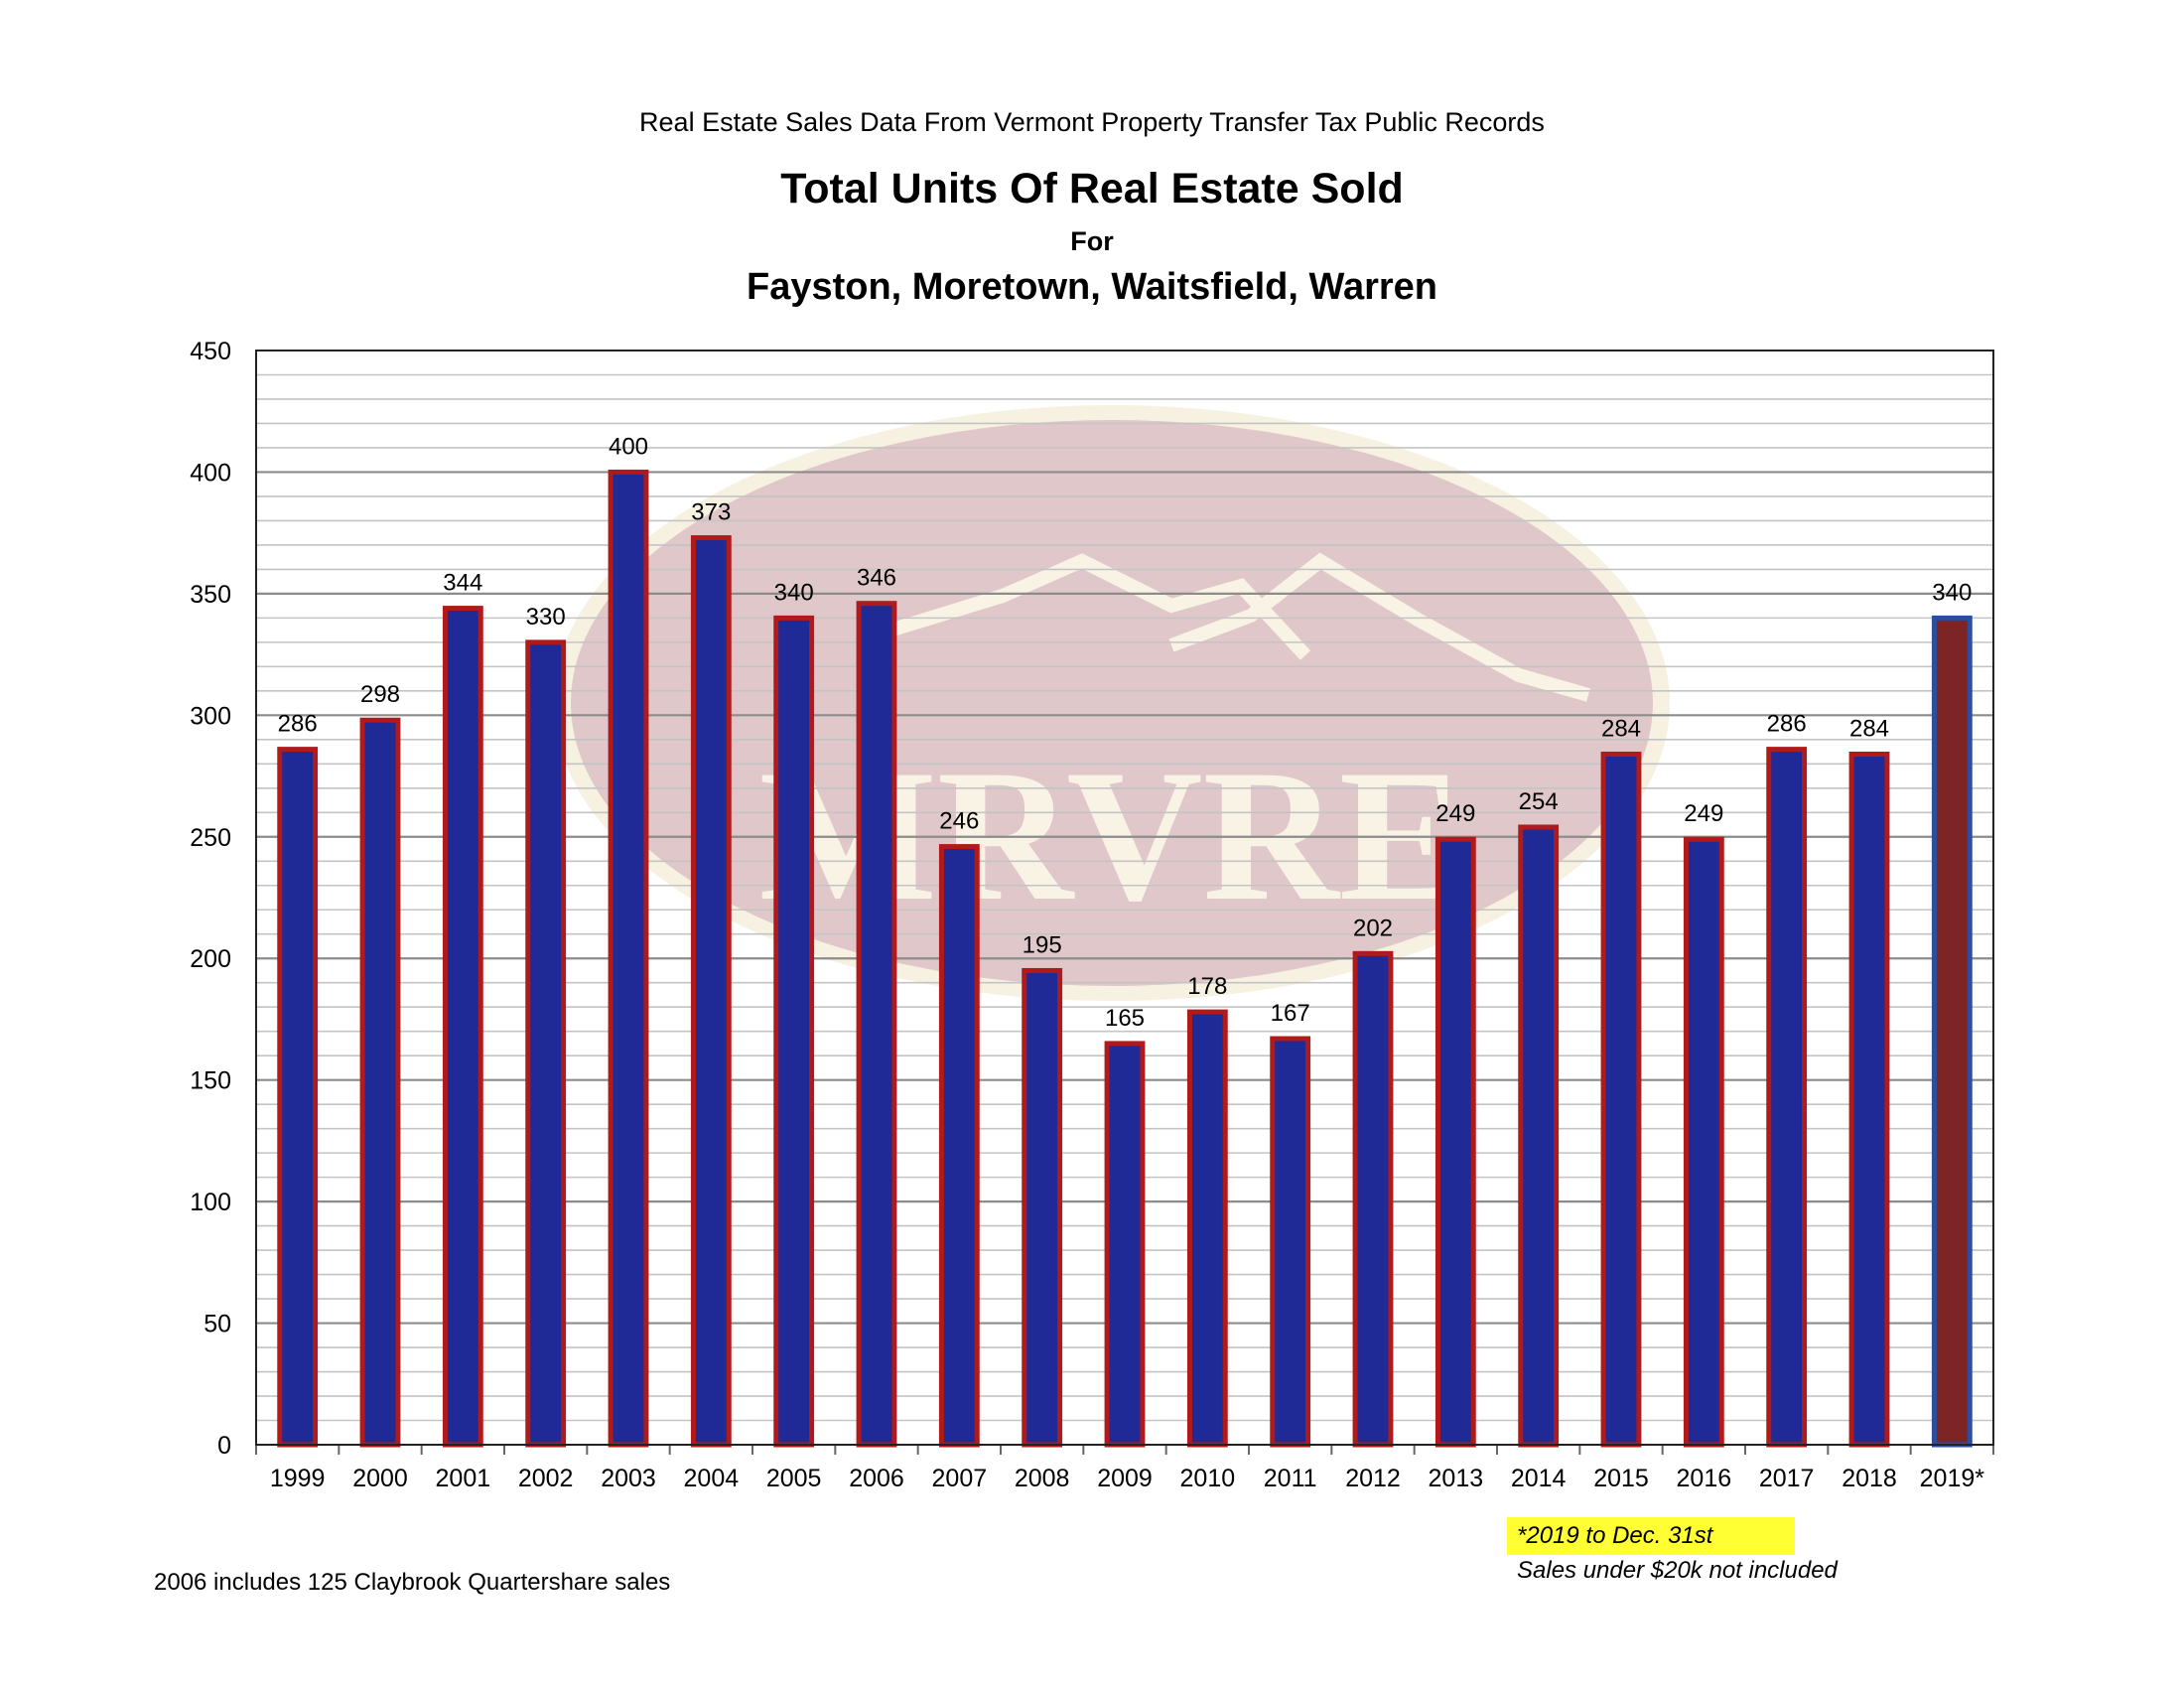  What do you see at coordinates (1952, 1478) in the screenshot?
I see `x-tick-label: 2019*` at bounding box center [1952, 1478].